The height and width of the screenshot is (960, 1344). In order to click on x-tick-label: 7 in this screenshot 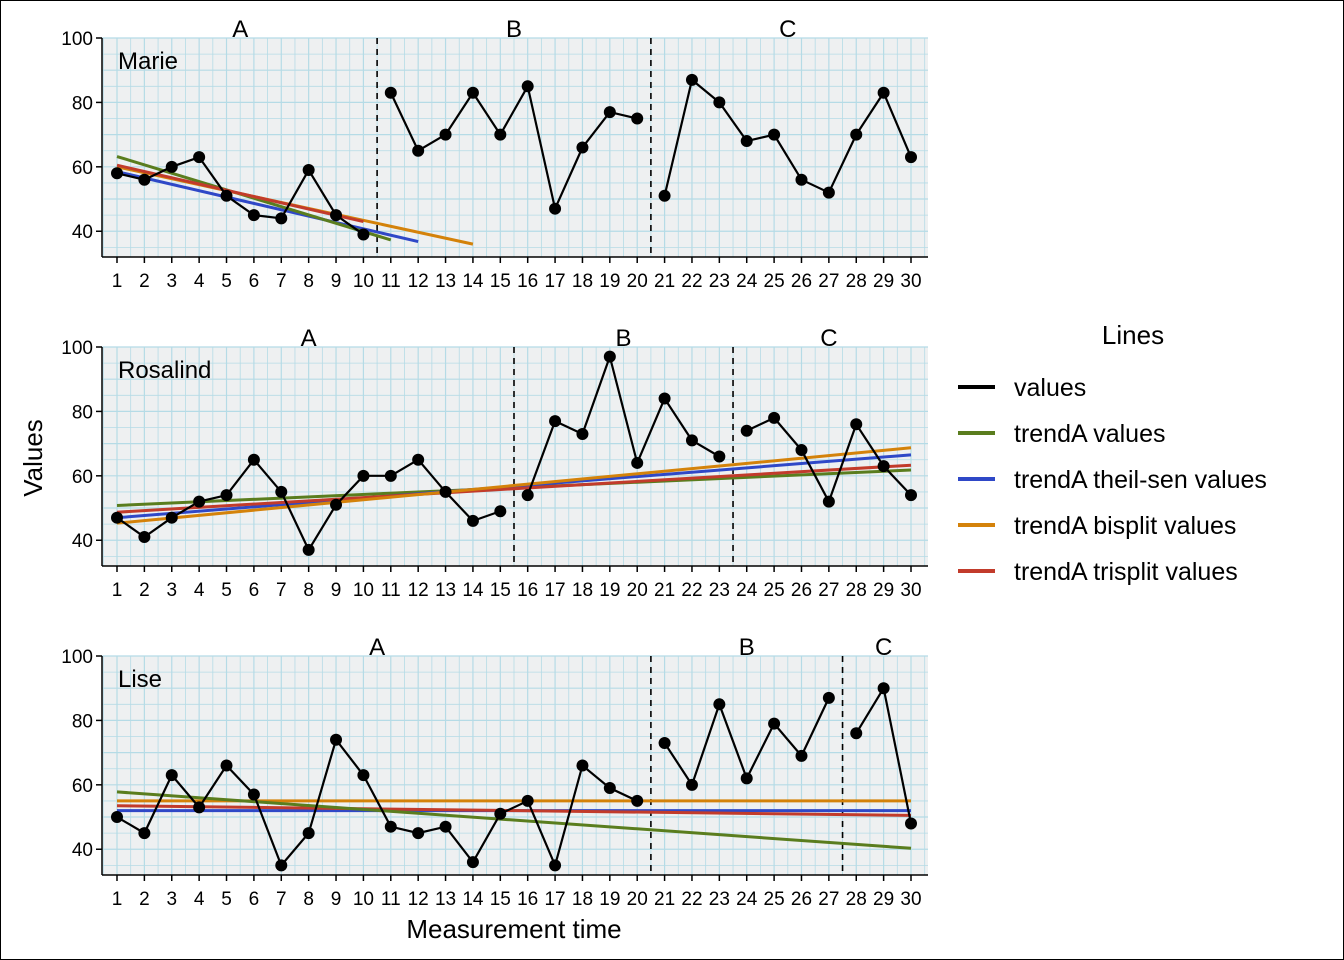, I will do `click(281, 899)`.